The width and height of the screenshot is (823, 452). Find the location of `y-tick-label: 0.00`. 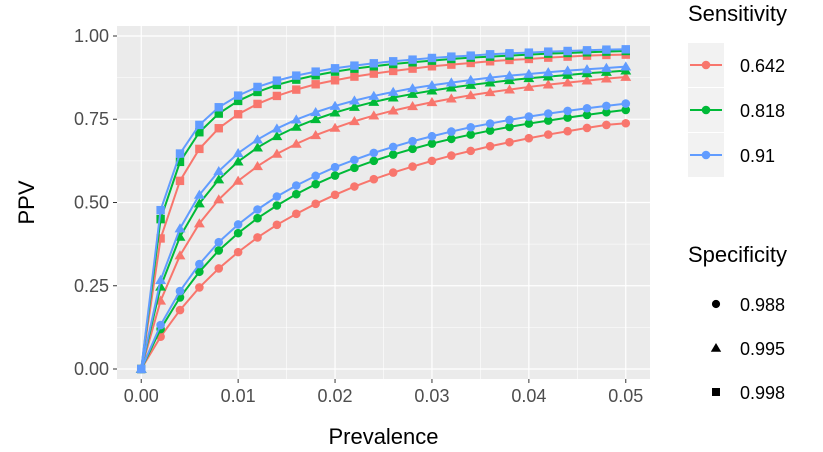

y-tick-label: 0.00 is located at coordinates (91, 369).